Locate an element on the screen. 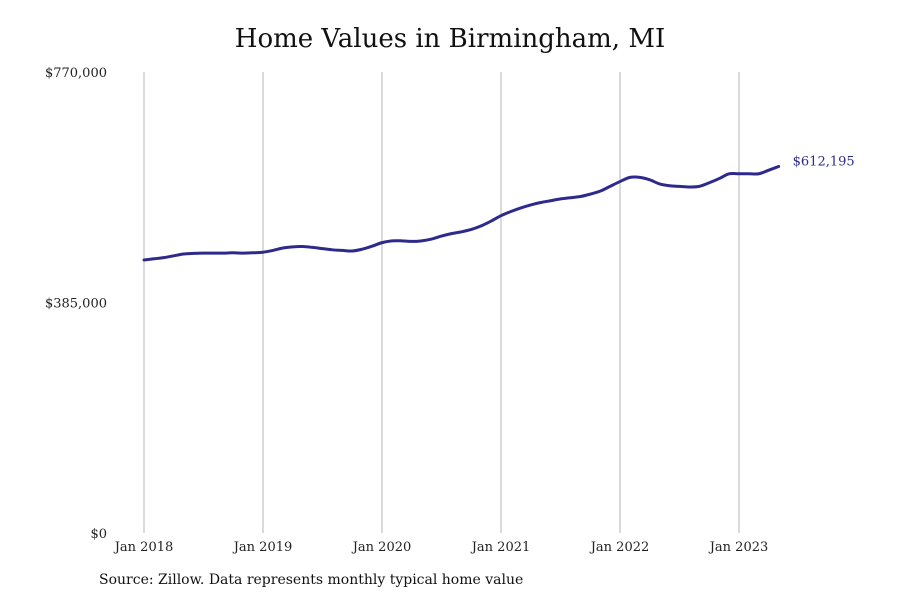 This screenshot has height=600, width=900. x-tick-label: Jan 2022 is located at coordinates (619, 547).